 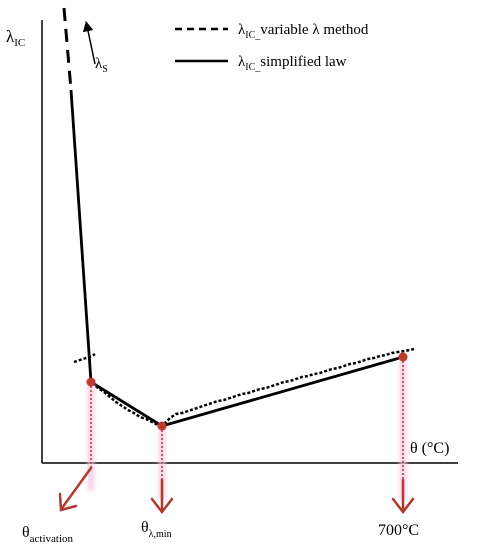 I want to click on dashed-curve-main, so click(x=244, y=387).